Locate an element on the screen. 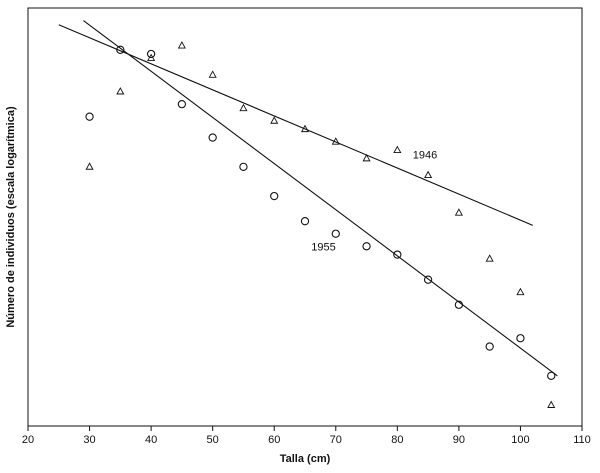 This screenshot has height=473, width=600. x-tick-label: 80 is located at coordinates (397, 440).